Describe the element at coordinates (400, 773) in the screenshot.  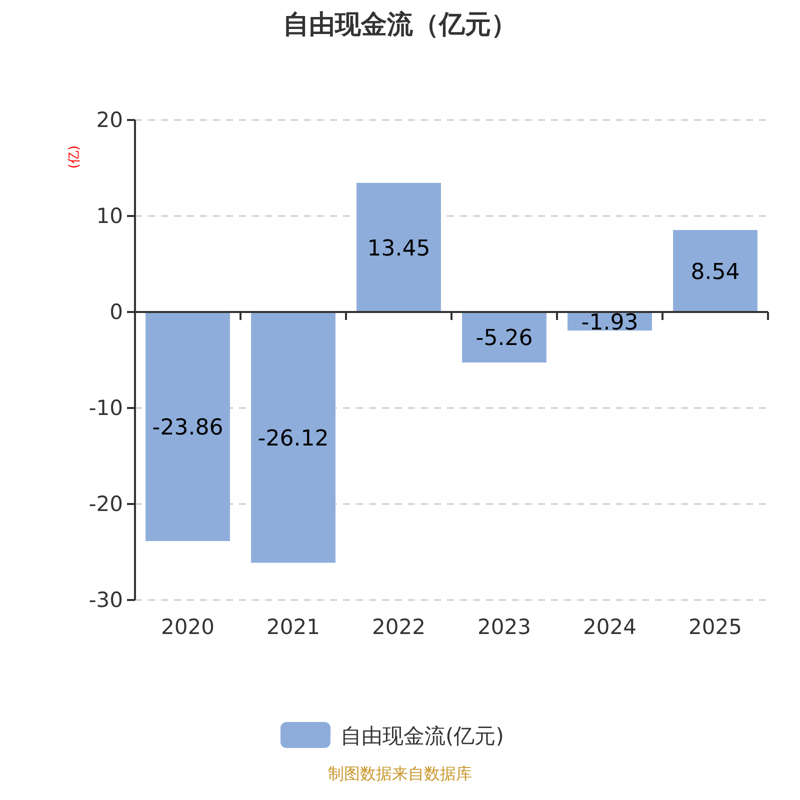
I see `text: 制图数据来自数据库` at that location.